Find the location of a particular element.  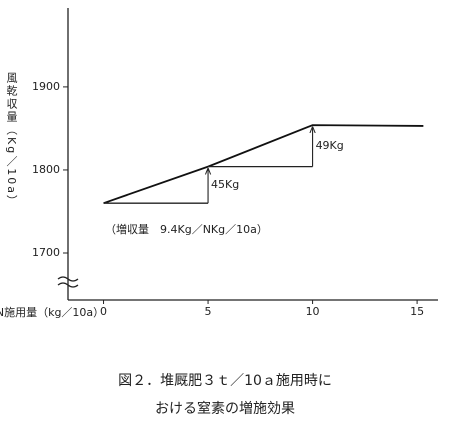

y-tick-label: 1700 is located at coordinates (46, 252).